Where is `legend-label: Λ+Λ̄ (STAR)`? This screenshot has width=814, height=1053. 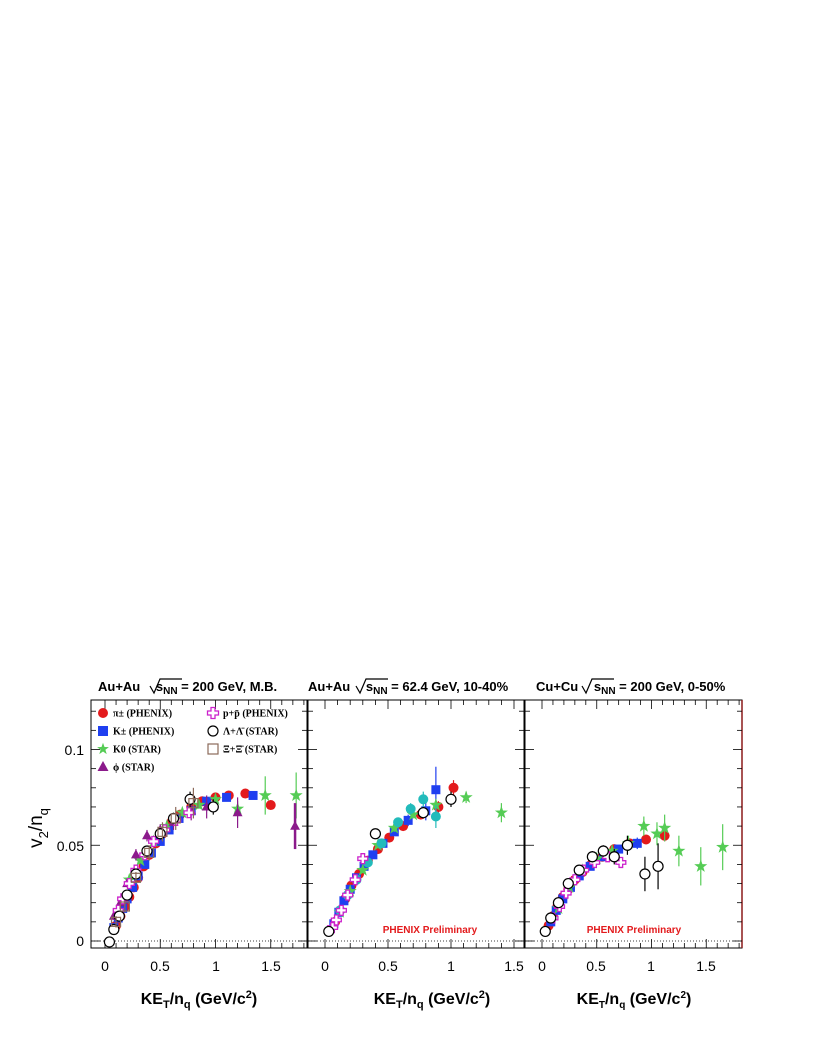
legend-label: Λ+Λ̄ (STAR) is located at coordinates (250, 732).